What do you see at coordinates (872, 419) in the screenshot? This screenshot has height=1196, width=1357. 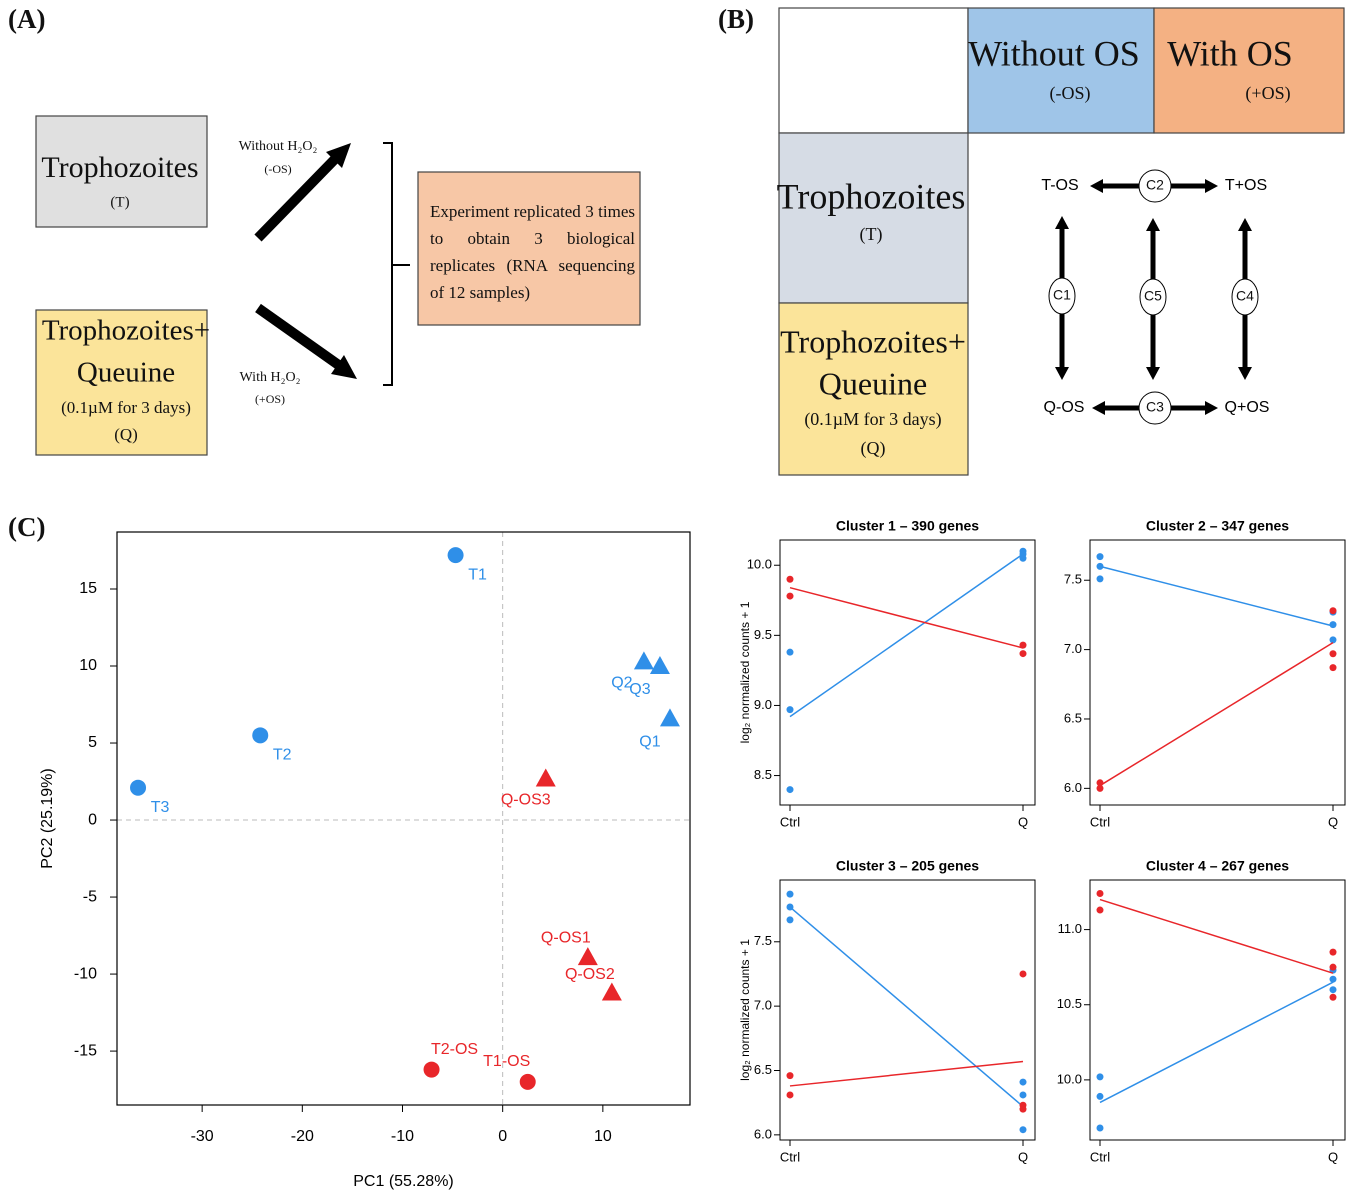 I see `row-detail: (0.1µM for 3 days)` at bounding box center [872, 419].